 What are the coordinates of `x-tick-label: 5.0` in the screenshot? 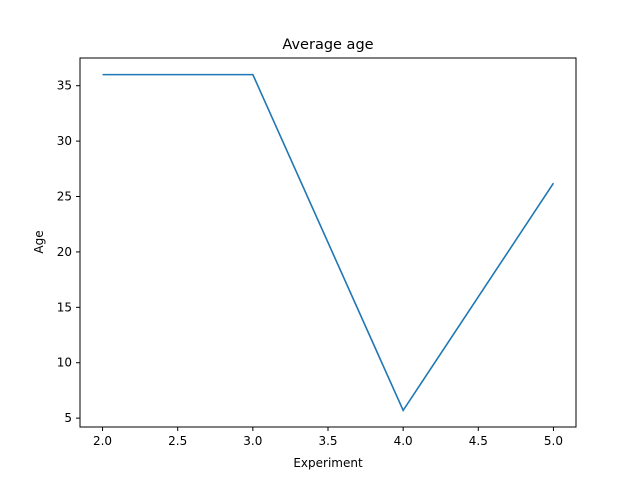 It's located at (553, 441).